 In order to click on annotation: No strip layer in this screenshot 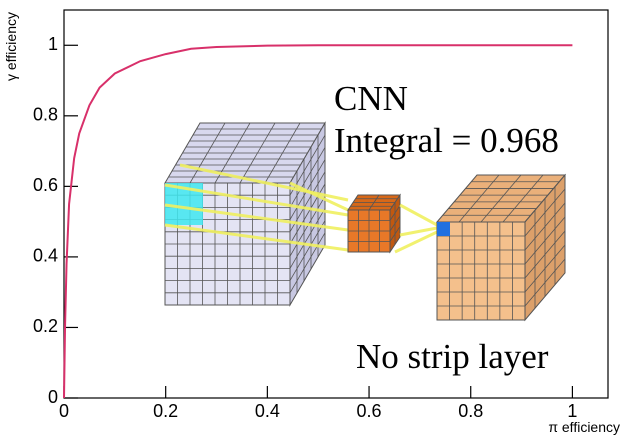, I will do `click(452, 356)`.